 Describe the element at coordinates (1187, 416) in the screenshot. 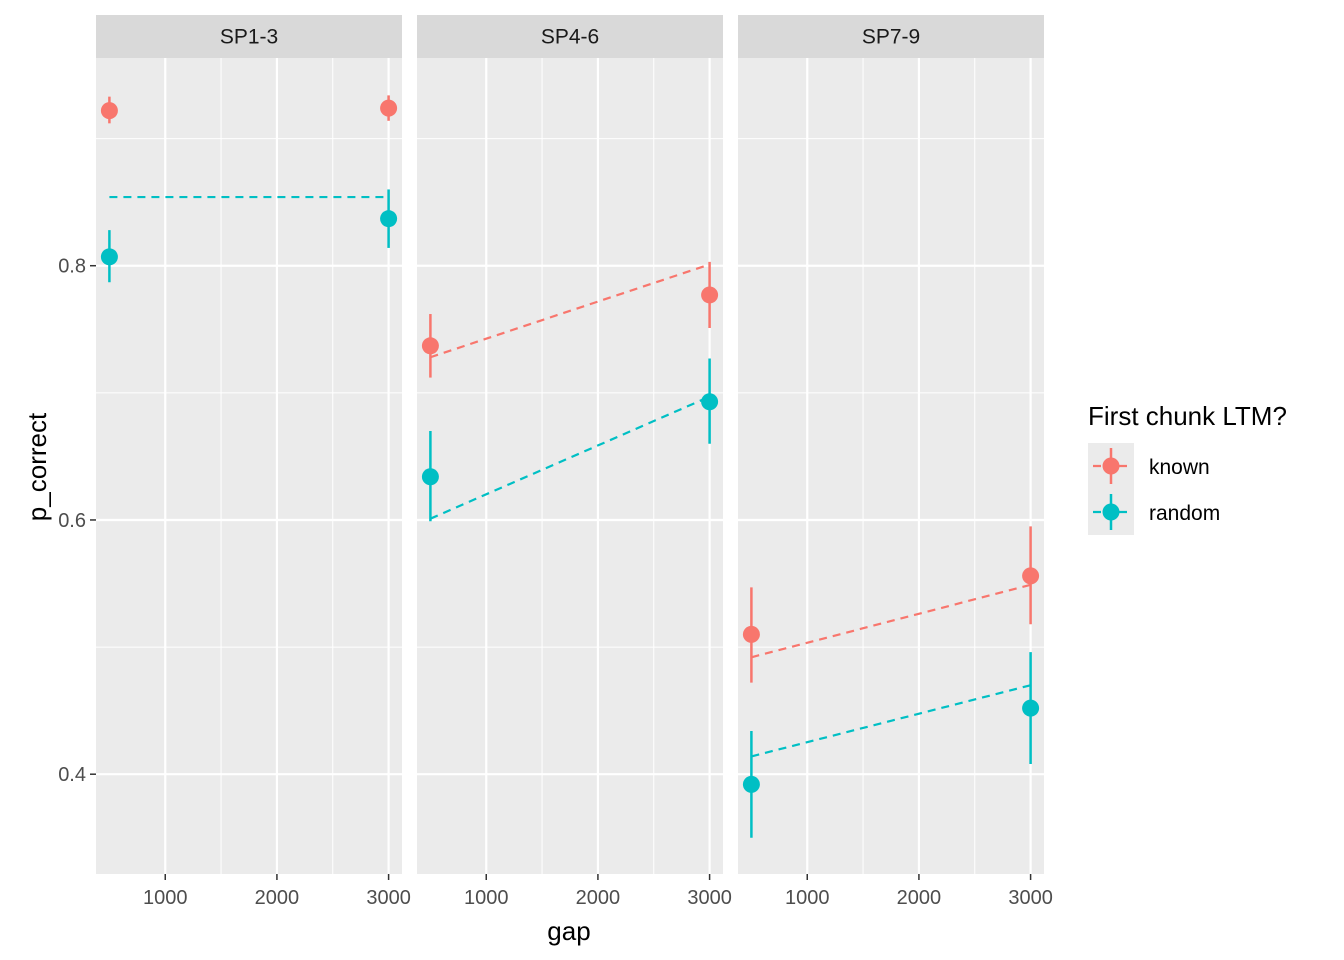

I see `legend-title: First chunk LTM?` at that location.